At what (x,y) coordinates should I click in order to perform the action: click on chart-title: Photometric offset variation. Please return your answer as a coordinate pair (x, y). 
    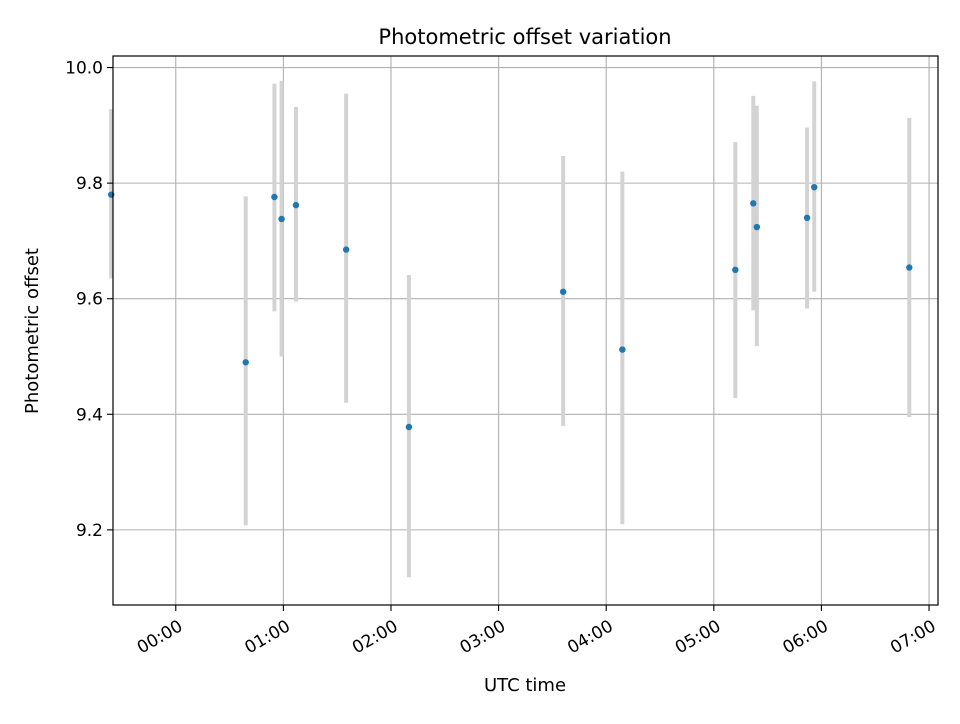
    Looking at the image, I should click on (524, 37).